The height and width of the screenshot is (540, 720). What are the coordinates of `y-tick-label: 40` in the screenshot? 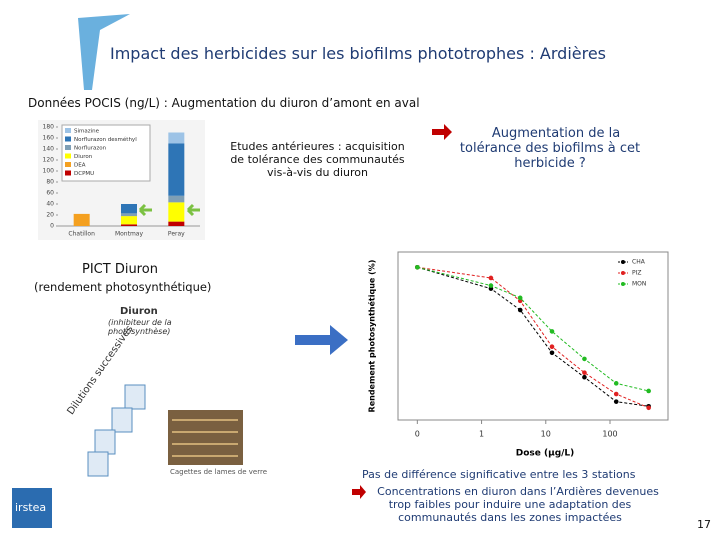 It's located at (50, 204).